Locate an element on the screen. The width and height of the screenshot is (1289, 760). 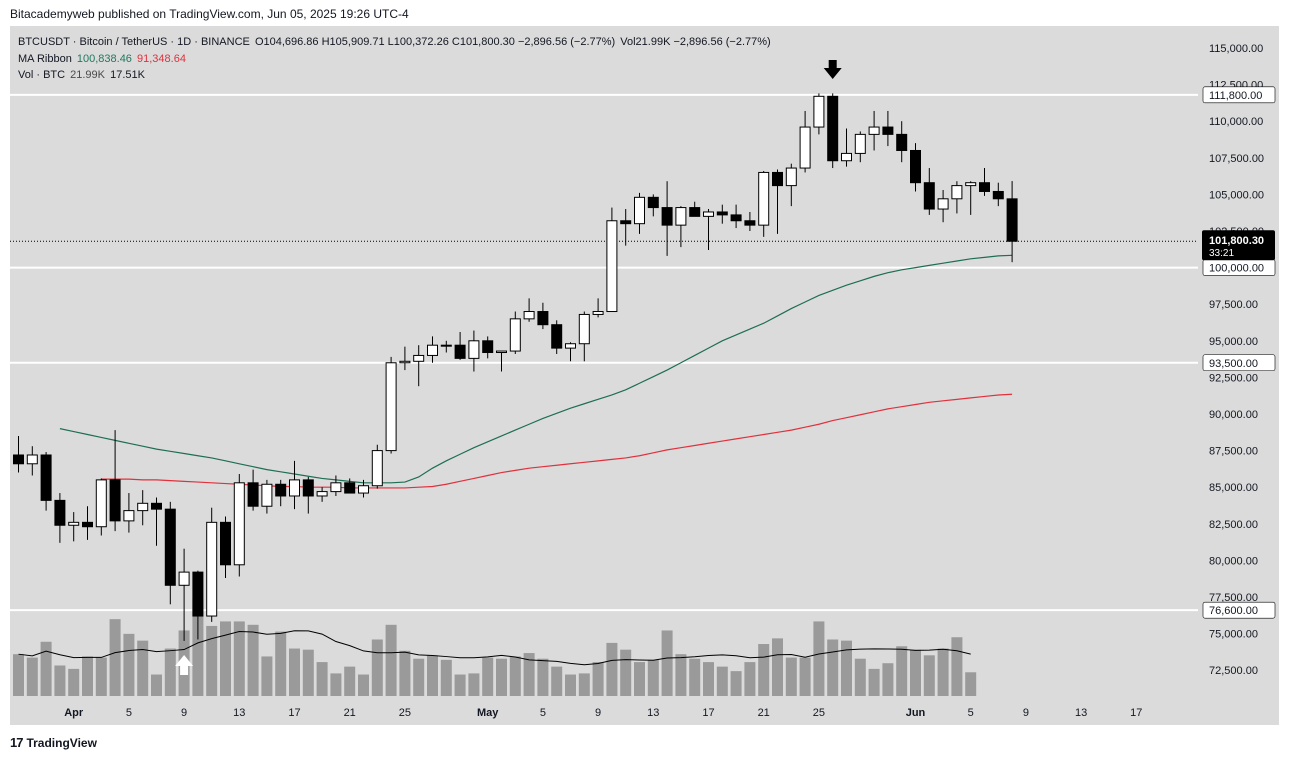
price-tick-label: 92,500.00 is located at coordinates (1233, 378).